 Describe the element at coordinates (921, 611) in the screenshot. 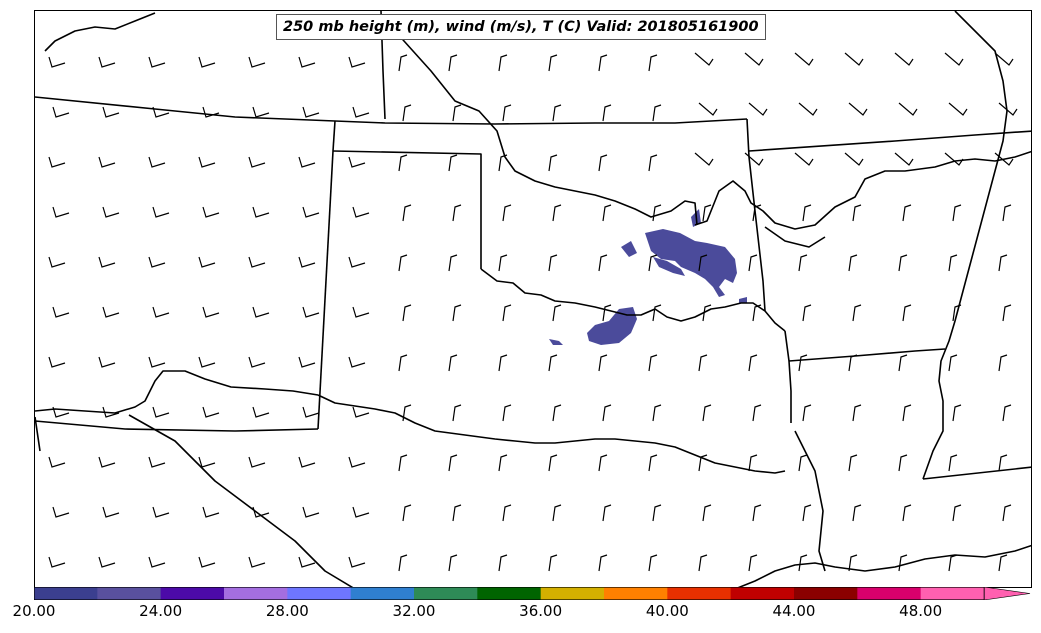

I see `colorbar-tick-label: 48.00` at that location.